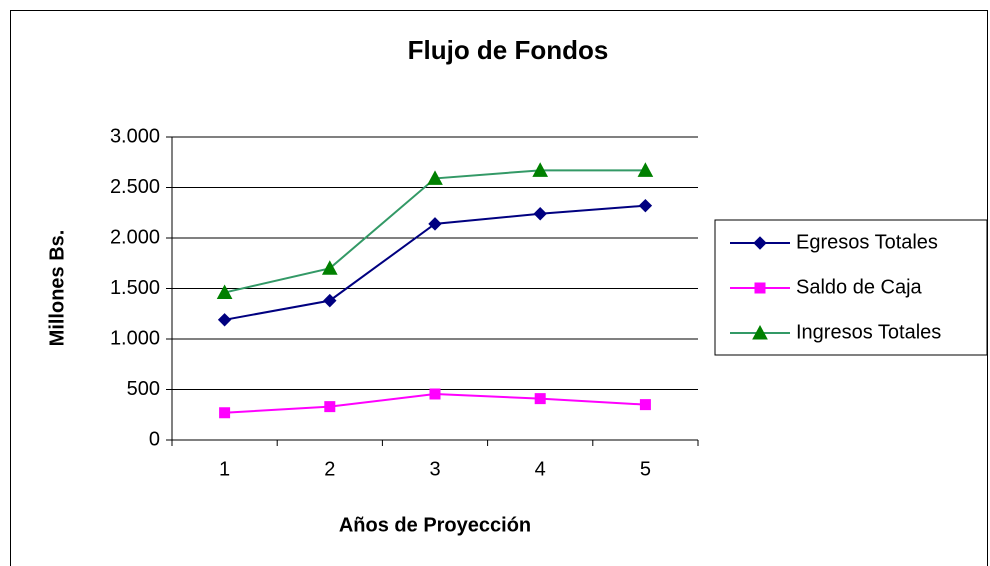 The width and height of the screenshot is (990, 566). I want to click on x-tick-label: 4, so click(540, 469).